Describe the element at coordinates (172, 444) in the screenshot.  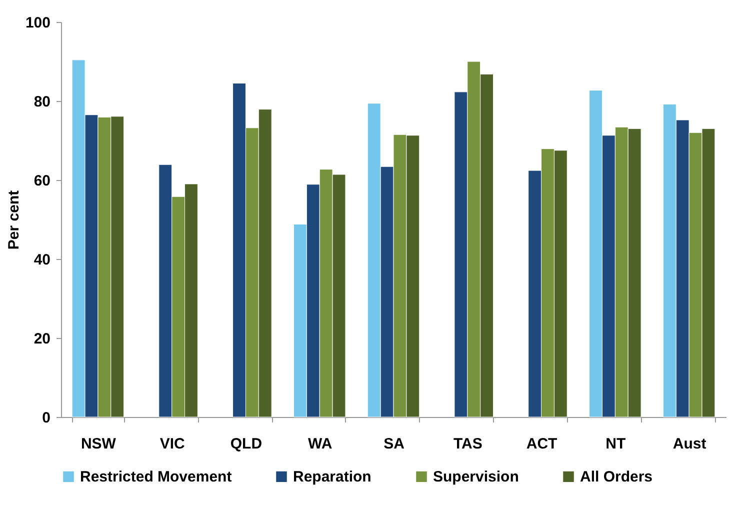
I see `x-tick-label: VIC` at that location.